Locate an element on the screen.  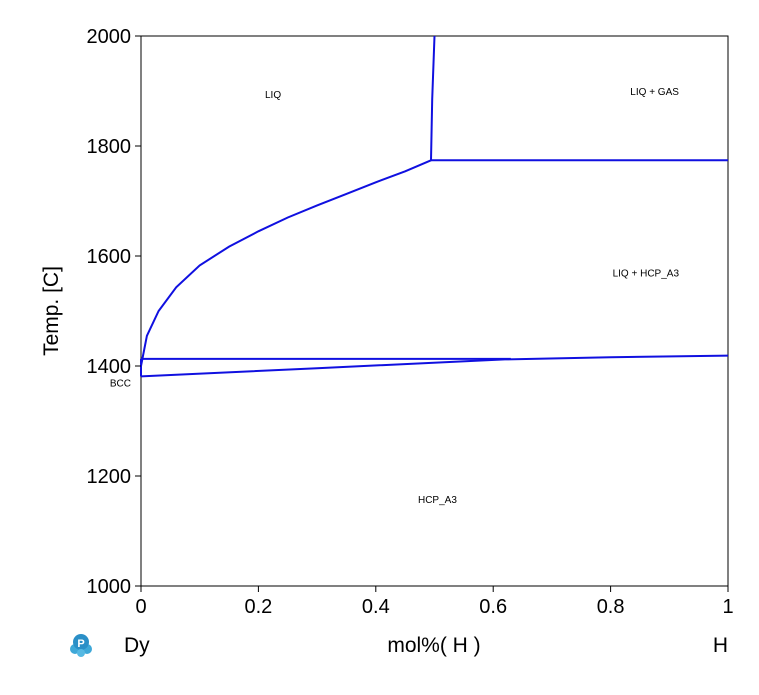
y-axis: 1000 1200 1400 1600 1800 2000 is located at coordinates (114, 312).